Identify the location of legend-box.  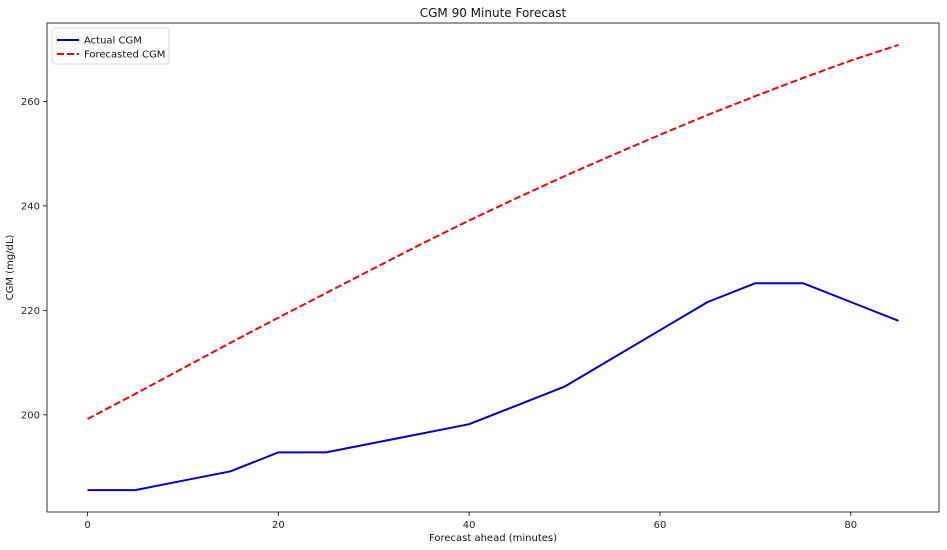
(110, 46).